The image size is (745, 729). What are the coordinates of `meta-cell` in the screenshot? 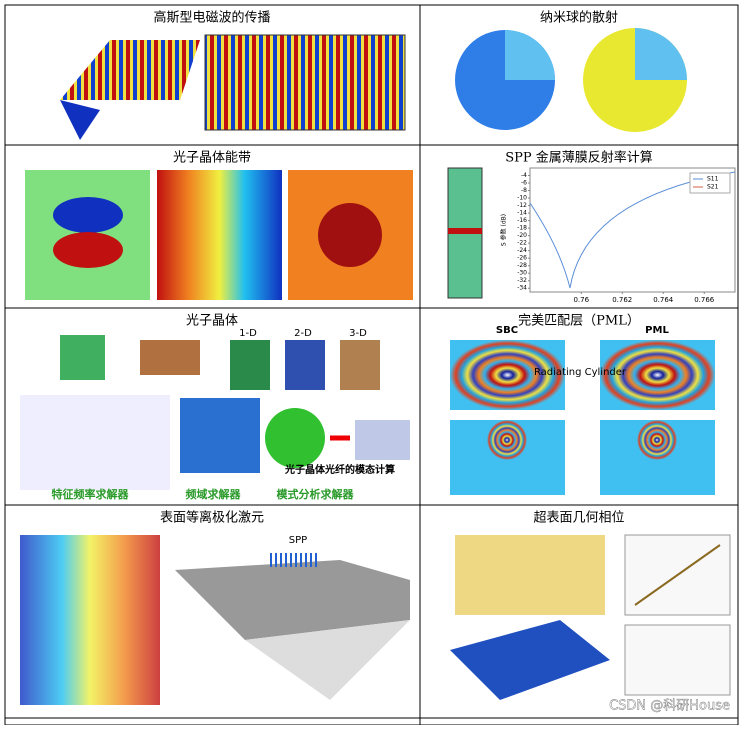 It's located at (530, 575).